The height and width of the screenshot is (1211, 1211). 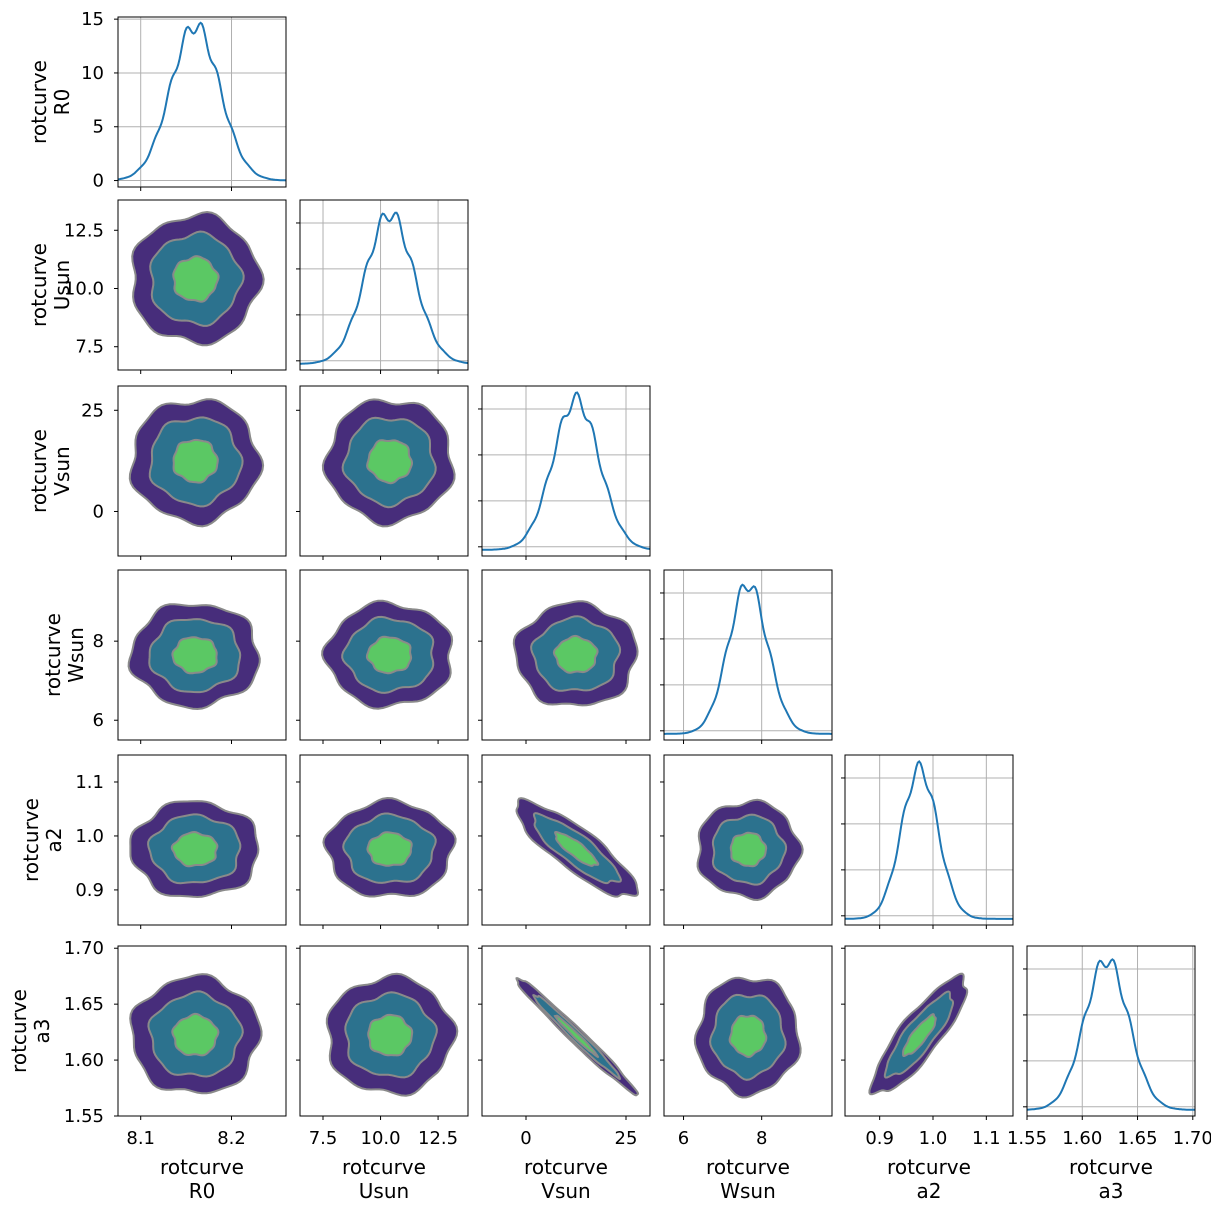 What do you see at coordinates (98, 641) in the screenshot?
I see `y-tick-label: 8` at bounding box center [98, 641].